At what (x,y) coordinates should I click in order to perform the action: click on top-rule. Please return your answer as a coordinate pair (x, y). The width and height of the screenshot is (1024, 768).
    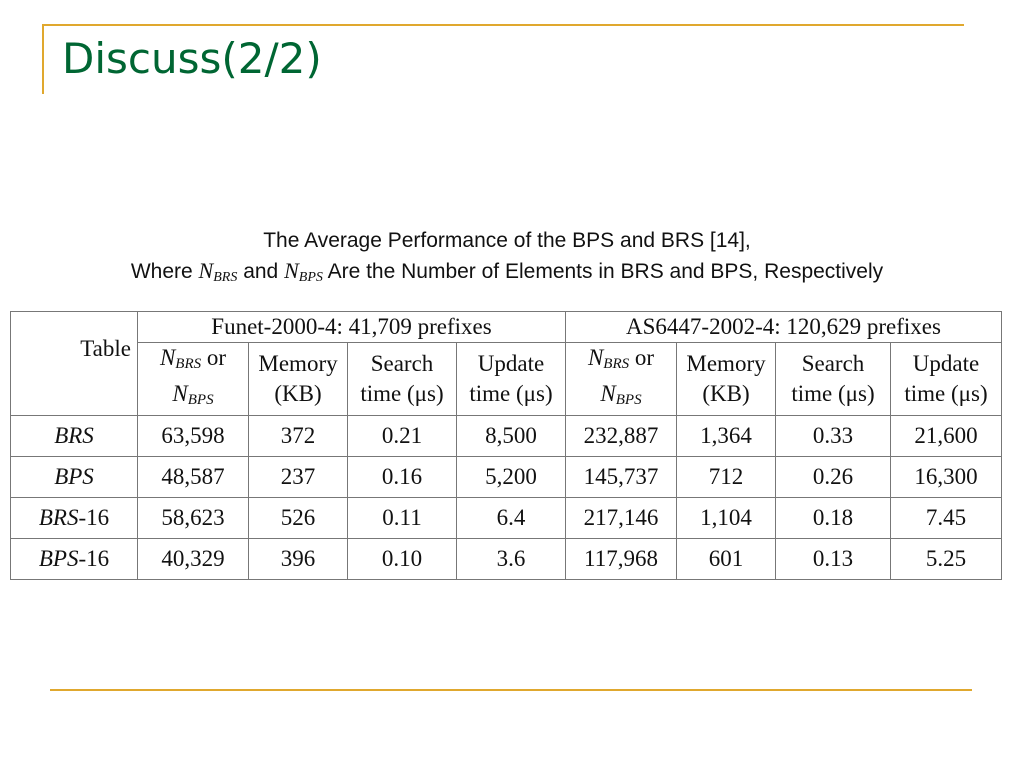
    Looking at the image, I should click on (503, 25).